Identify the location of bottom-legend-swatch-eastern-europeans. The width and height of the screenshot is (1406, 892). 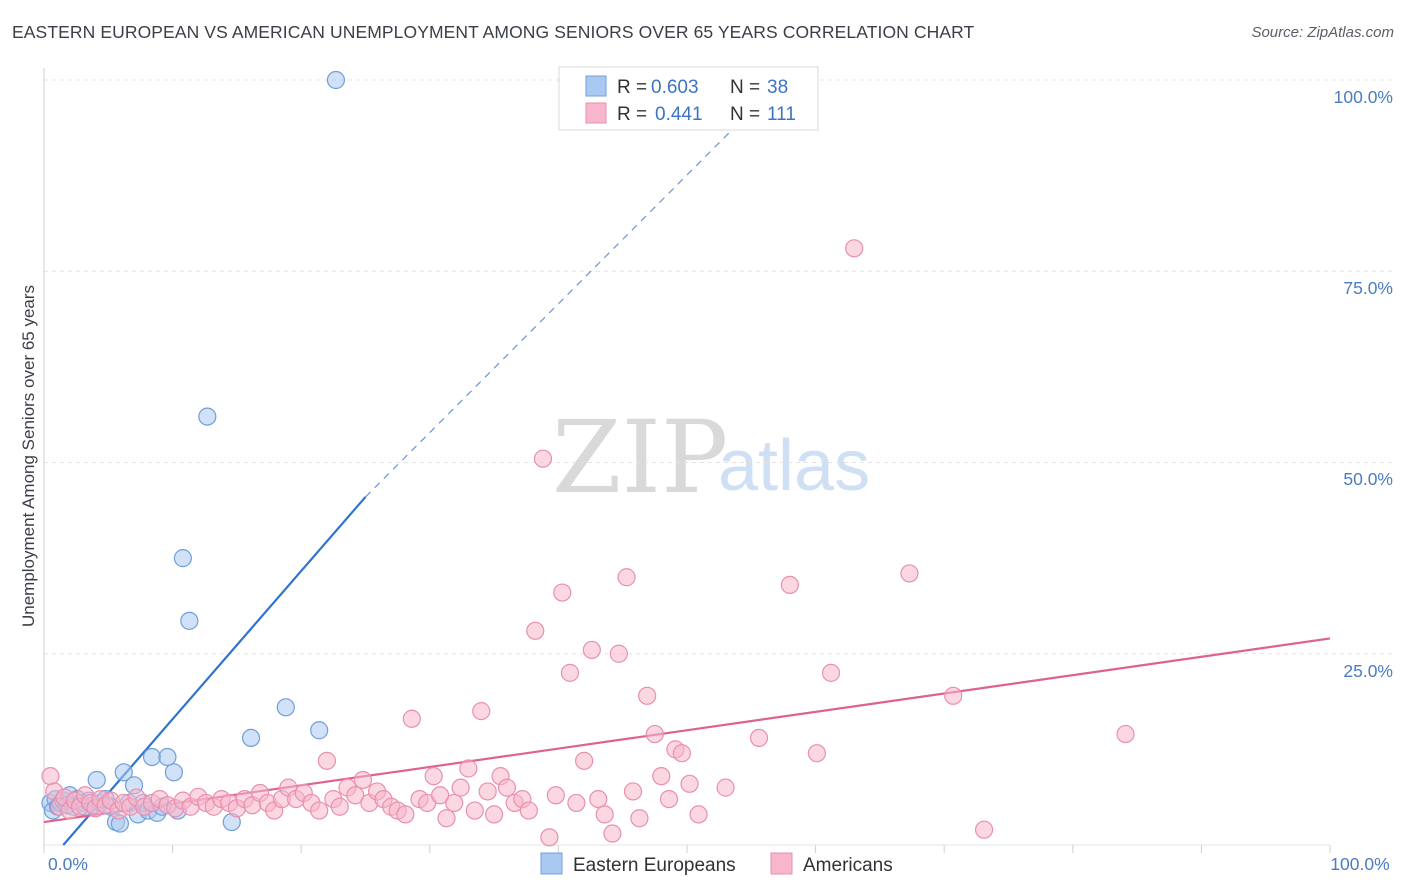
(551, 863).